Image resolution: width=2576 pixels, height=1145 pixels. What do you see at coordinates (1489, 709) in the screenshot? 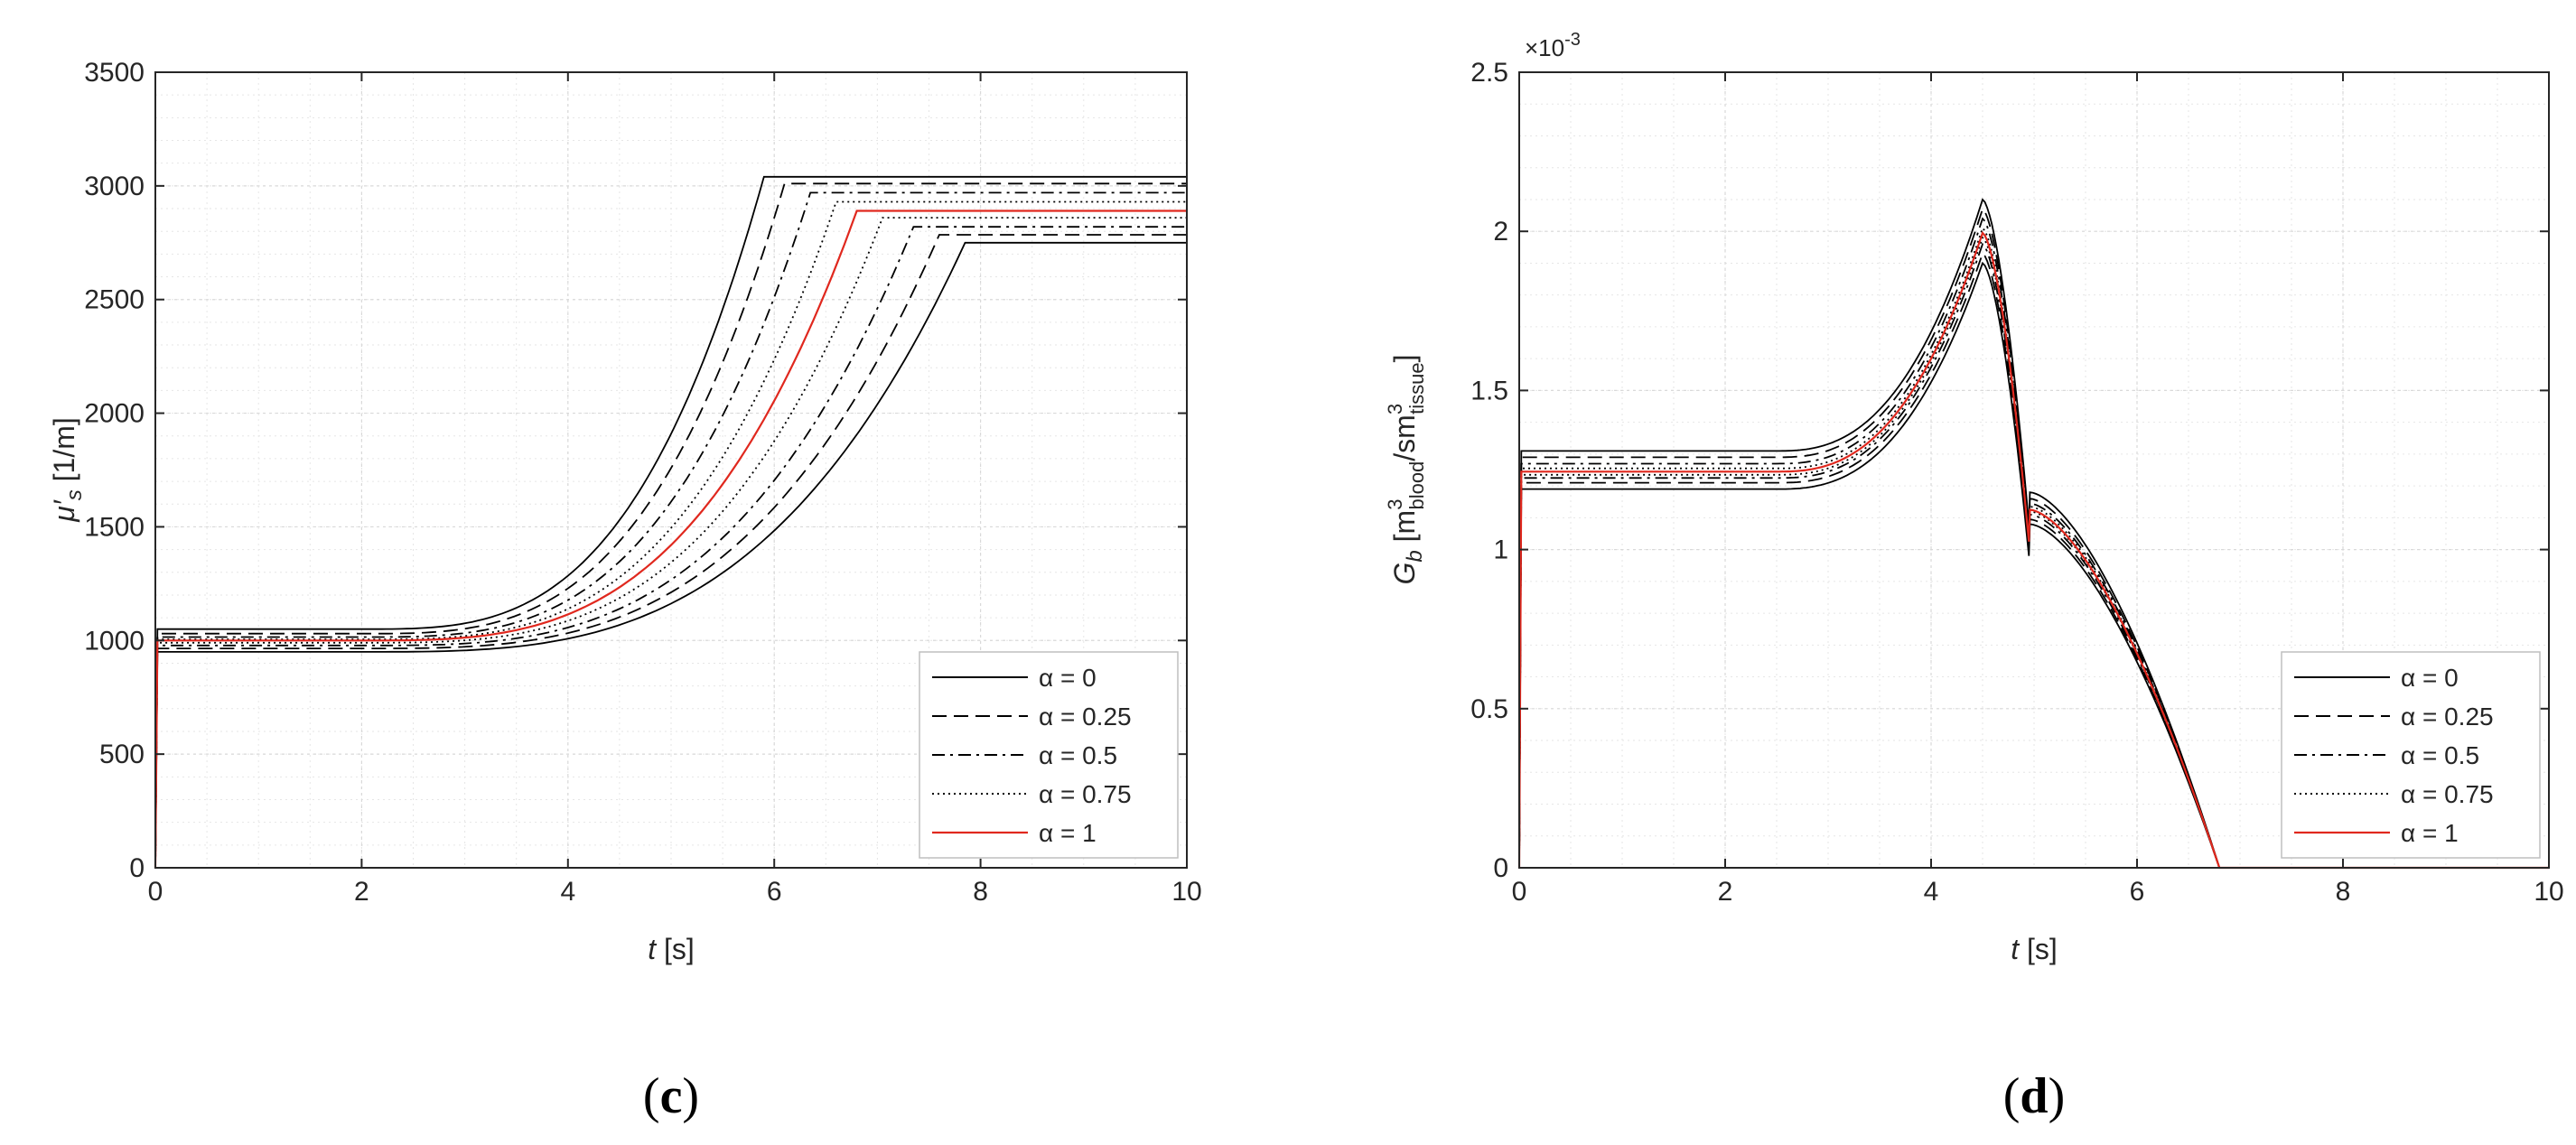
I see `y-tick-label: 0.5` at bounding box center [1489, 709].